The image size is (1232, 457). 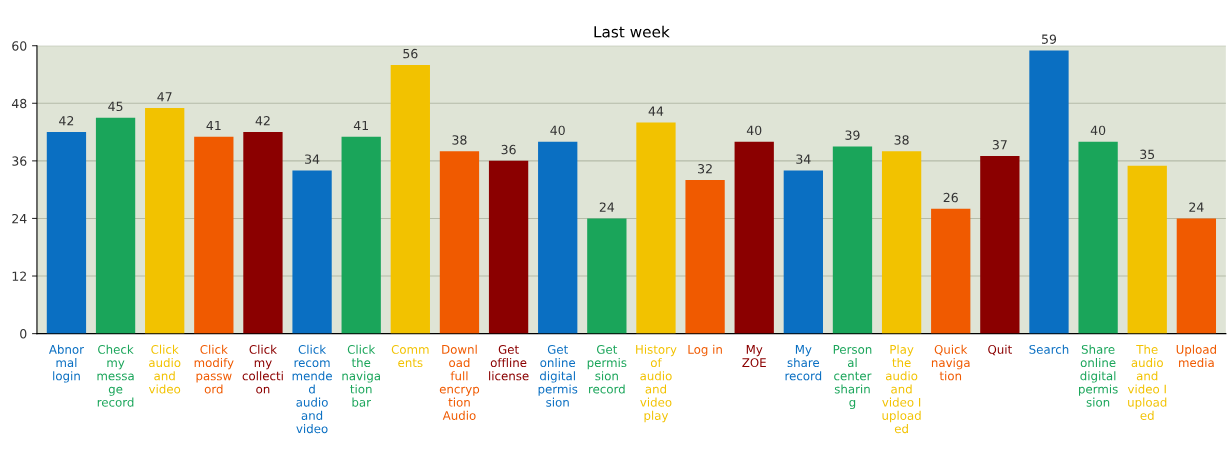 What do you see at coordinates (950, 362) in the screenshot?
I see `x-tick-label: Quick naviga tion` at bounding box center [950, 362].